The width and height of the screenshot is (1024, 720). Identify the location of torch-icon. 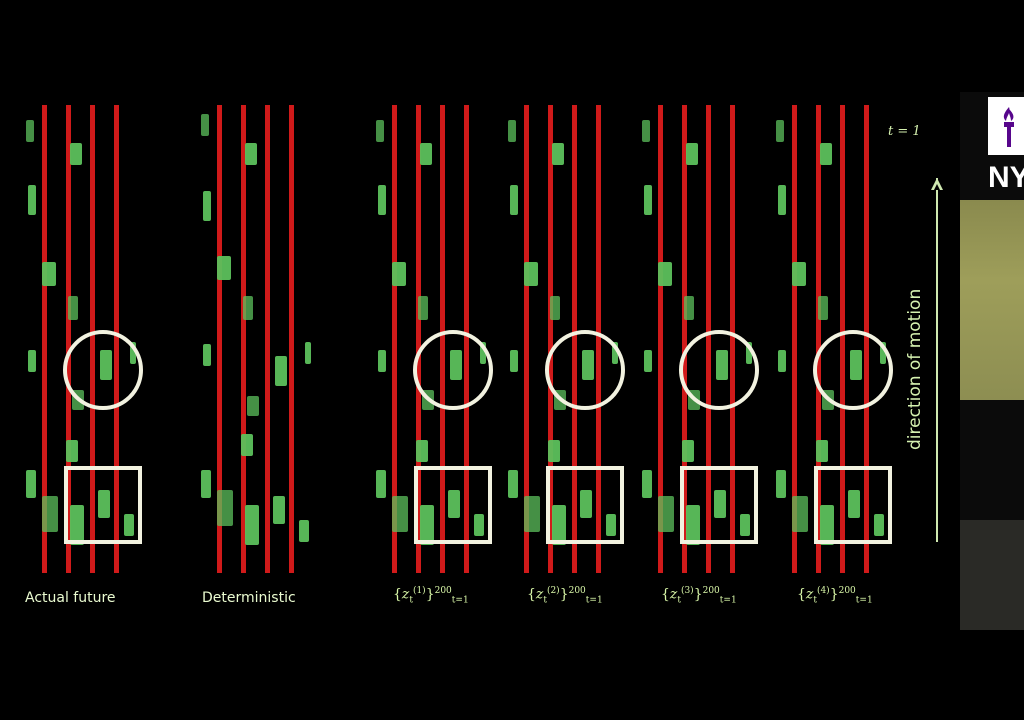
(1008, 127).